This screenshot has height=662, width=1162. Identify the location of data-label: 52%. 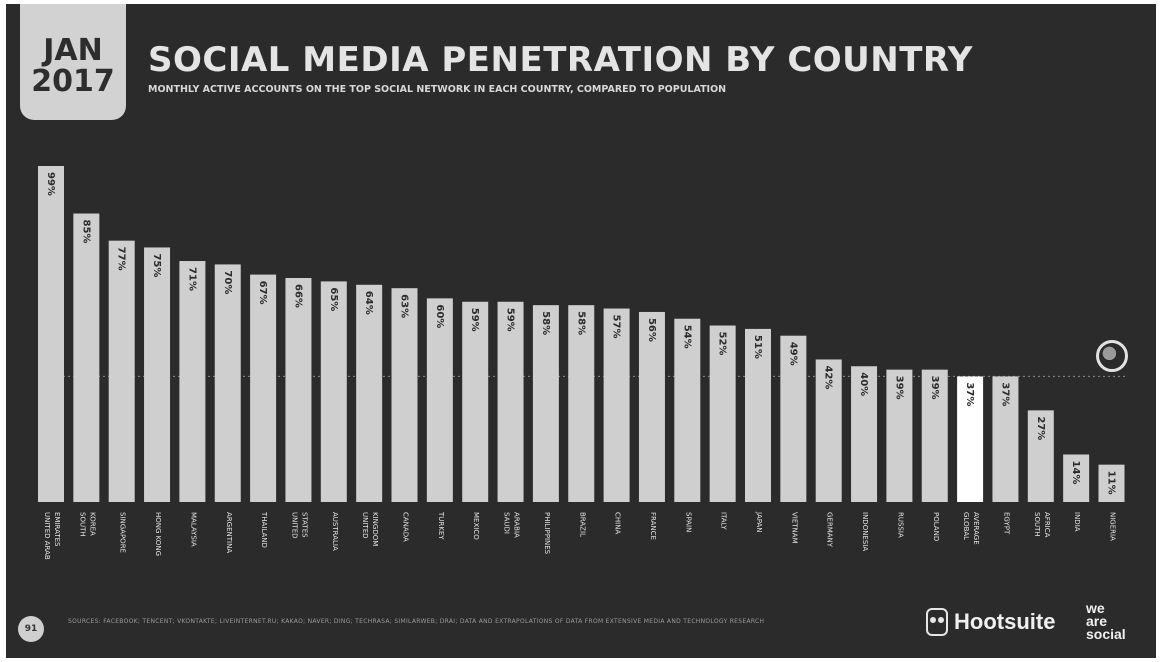
(722, 344).